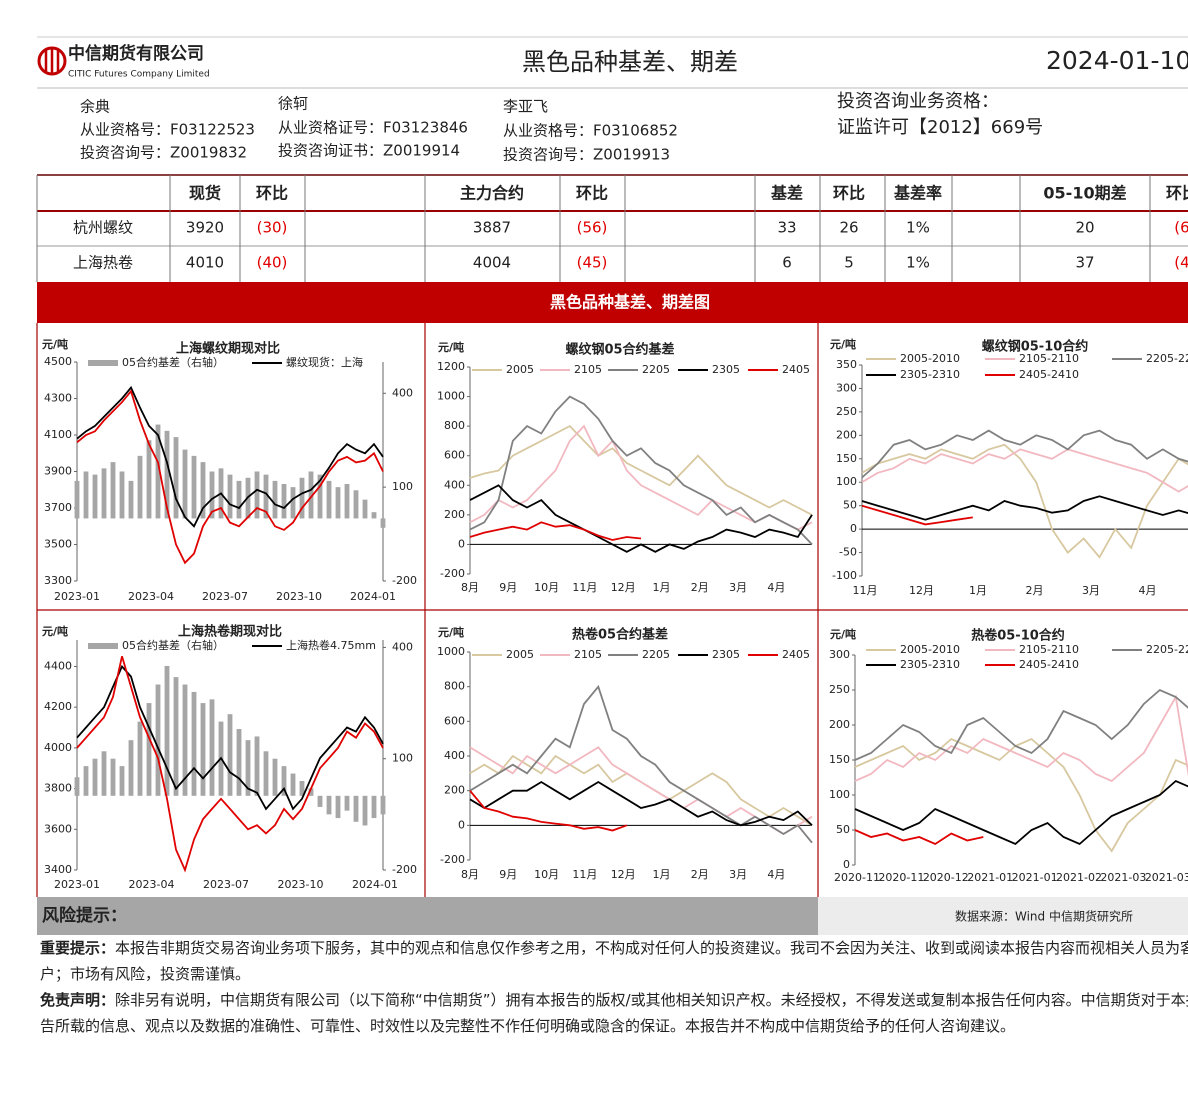  Describe the element at coordinates (225, 596) in the screenshot. I see `x-tick-label: 2023-07` at that location.